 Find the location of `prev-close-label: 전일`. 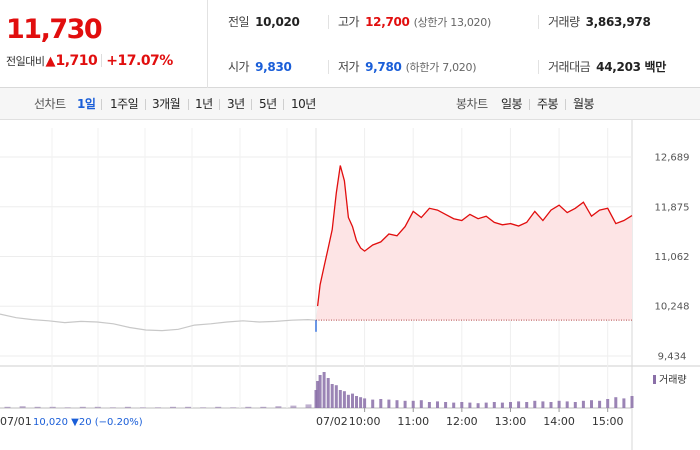

prev-close-label: 전일 is located at coordinates (239, 22).